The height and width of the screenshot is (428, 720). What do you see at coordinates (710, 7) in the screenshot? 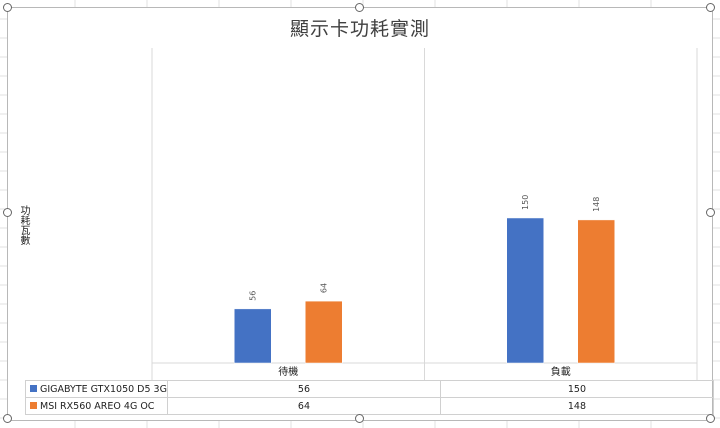
I see `resize-handle-top-right` at bounding box center [710, 7].